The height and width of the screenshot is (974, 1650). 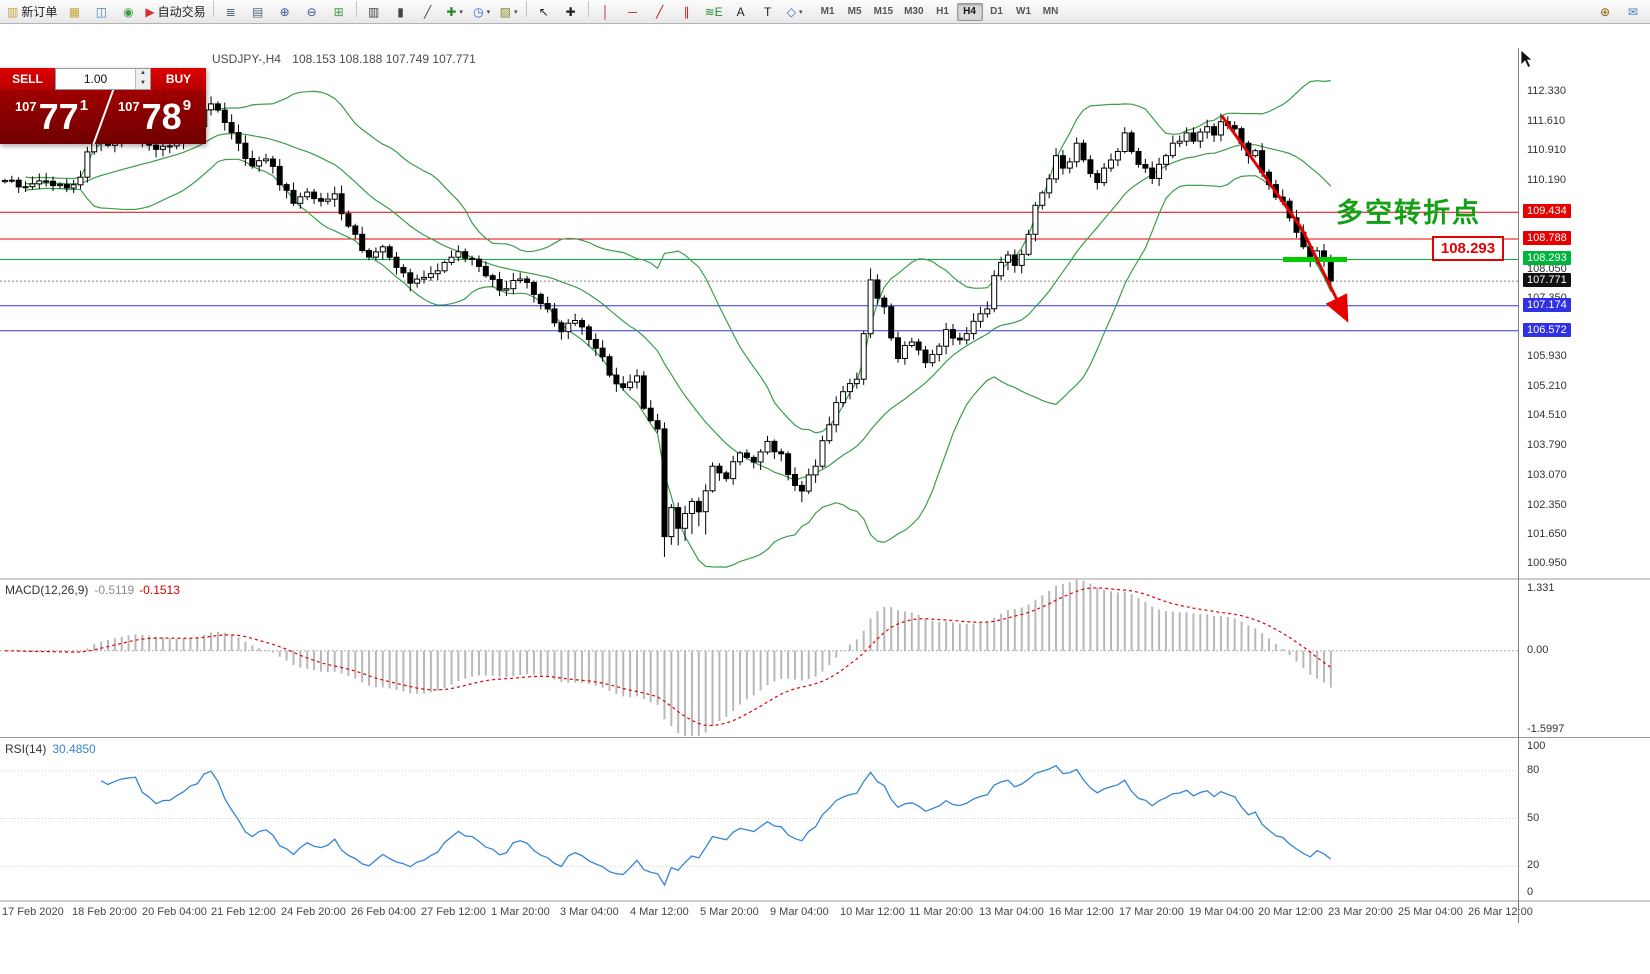 I want to click on timeframe-h1: H1, so click(x=942, y=11).